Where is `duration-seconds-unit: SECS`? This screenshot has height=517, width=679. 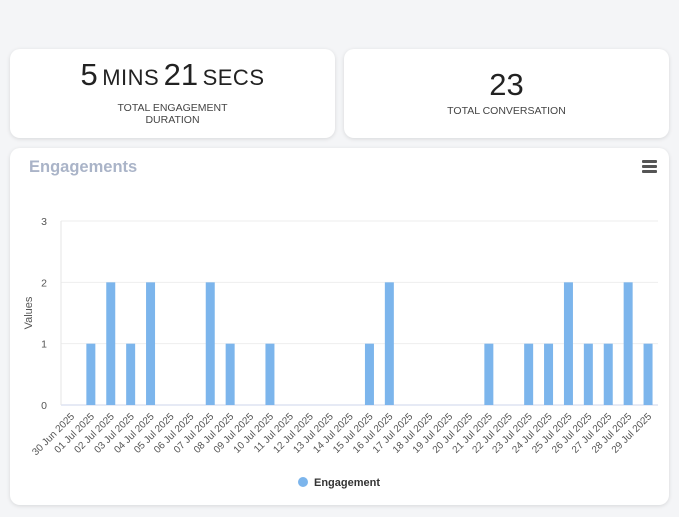 duration-seconds-unit: SECS is located at coordinates (233, 77).